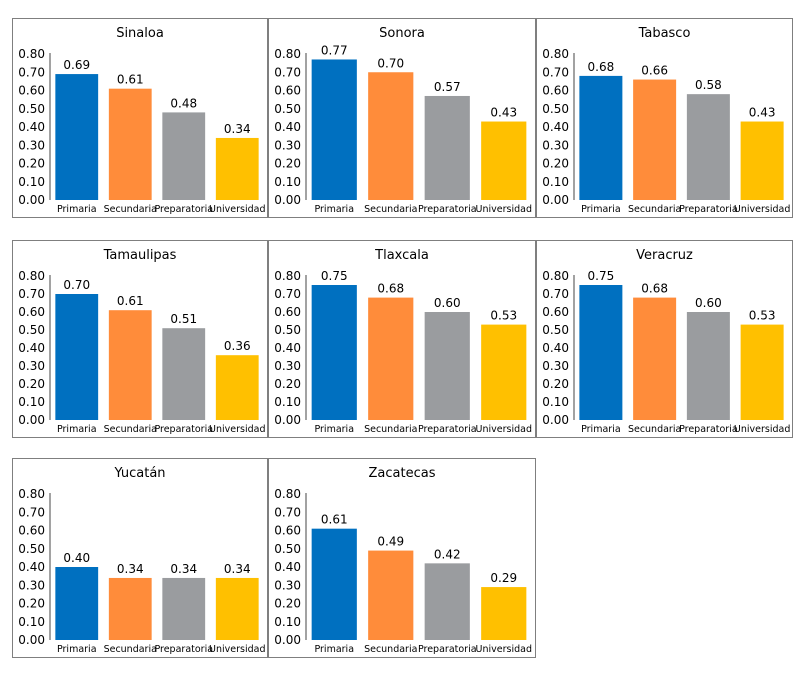 The height and width of the screenshot is (679, 807). What do you see at coordinates (654, 71) in the screenshot?
I see `data-label: 0.66` at bounding box center [654, 71].